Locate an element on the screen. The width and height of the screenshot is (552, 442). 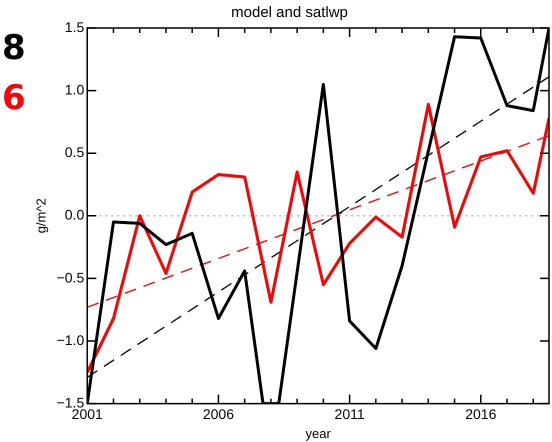
x-tick-label: 2006 is located at coordinates (218, 414).